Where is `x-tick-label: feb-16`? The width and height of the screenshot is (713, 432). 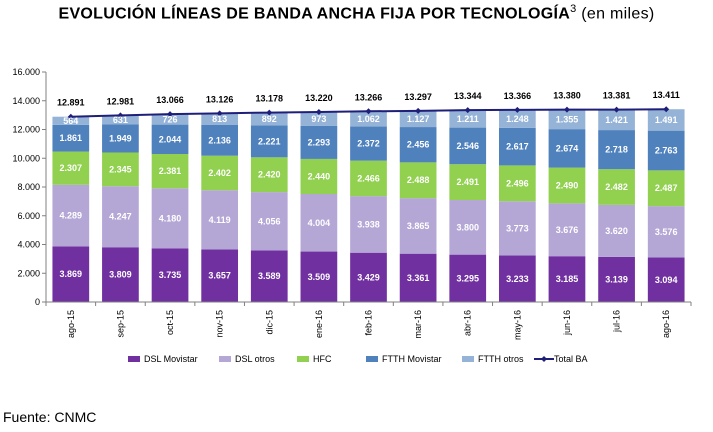
x-tick-label: feb-16 is located at coordinates (369, 323).